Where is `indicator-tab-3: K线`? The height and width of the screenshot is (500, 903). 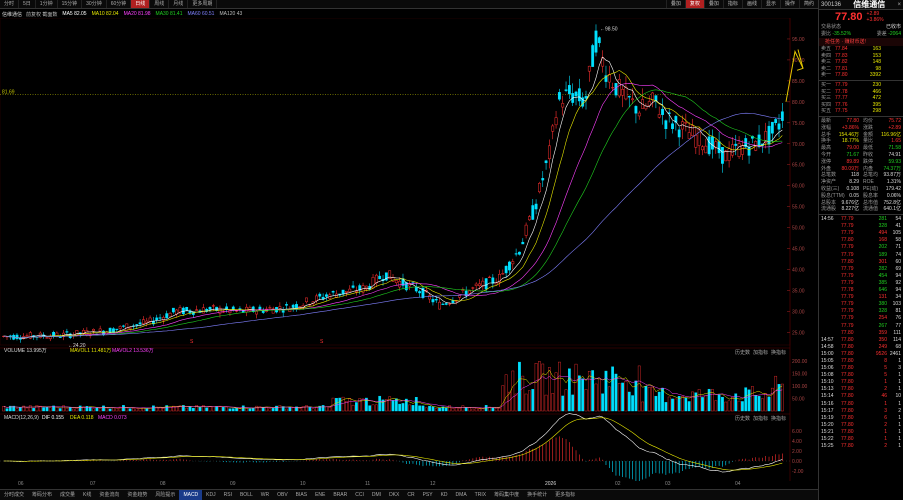
indicator-tab-3: K线 is located at coordinates (87, 495).